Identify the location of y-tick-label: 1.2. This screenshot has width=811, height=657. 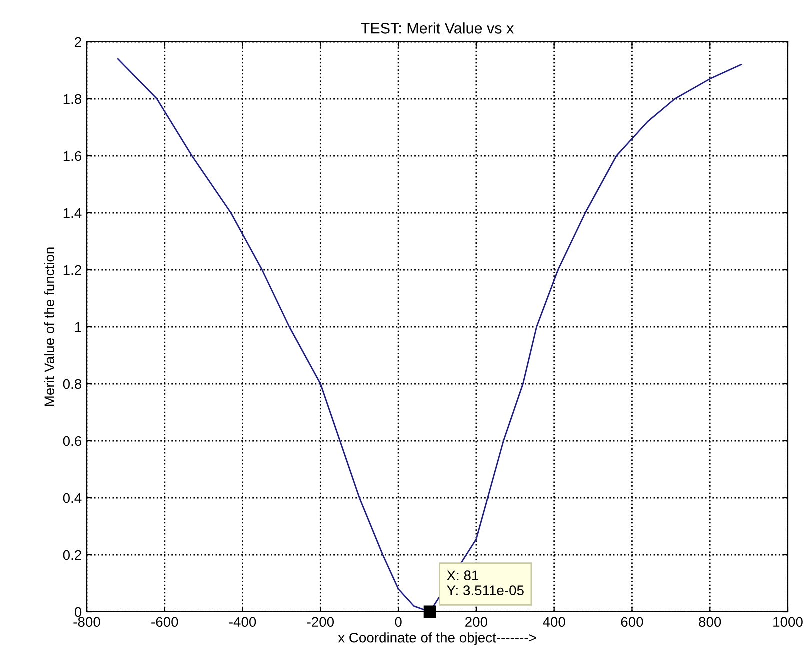
(73, 270).